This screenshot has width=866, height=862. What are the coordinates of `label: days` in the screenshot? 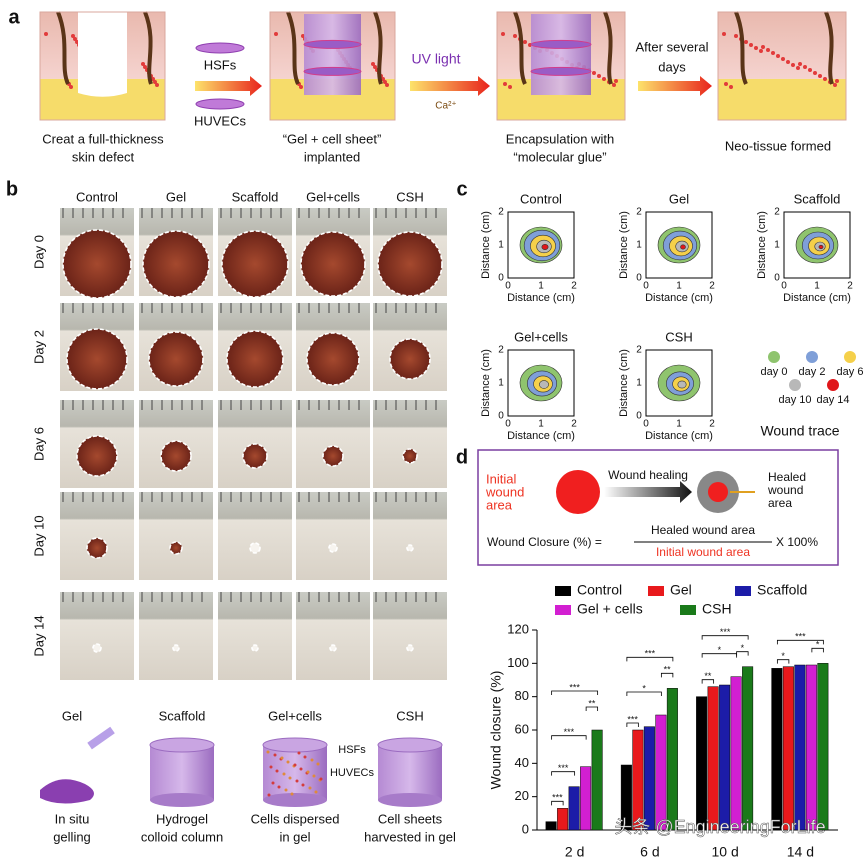 It's located at (672, 66).